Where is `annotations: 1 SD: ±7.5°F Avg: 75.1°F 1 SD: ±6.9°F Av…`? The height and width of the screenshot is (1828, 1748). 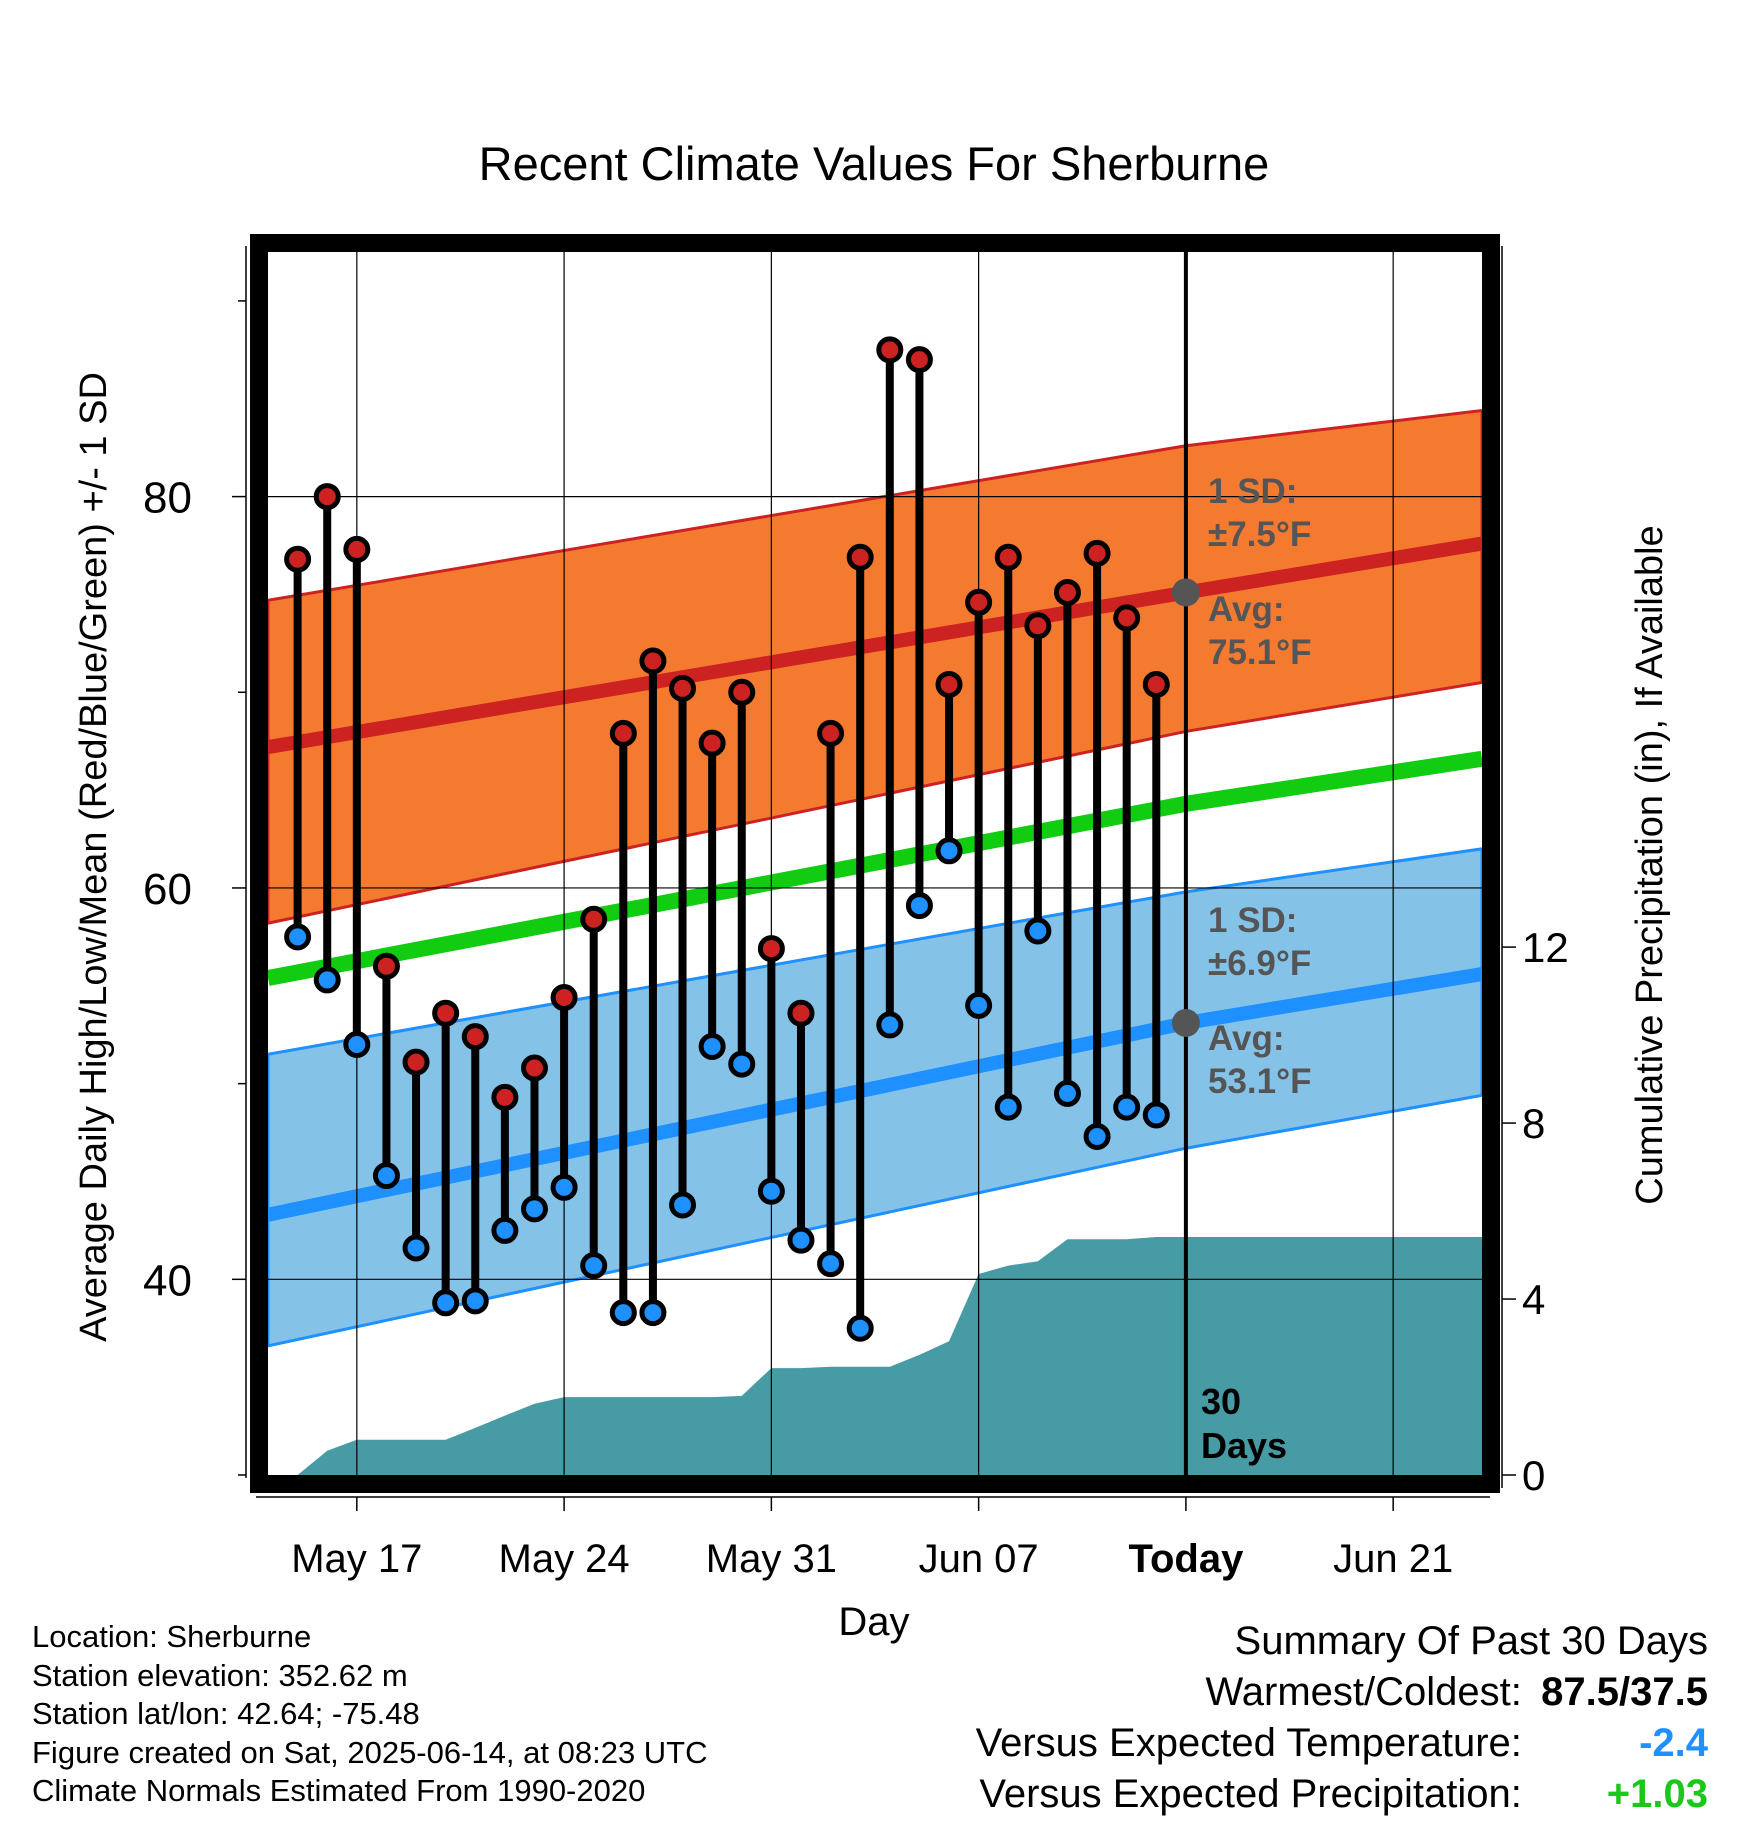
annotations: 1 SD: ±7.5°F Avg: 75.1°F 1 SD: ±6.9°F Av… is located at coordinates (1241, 969).